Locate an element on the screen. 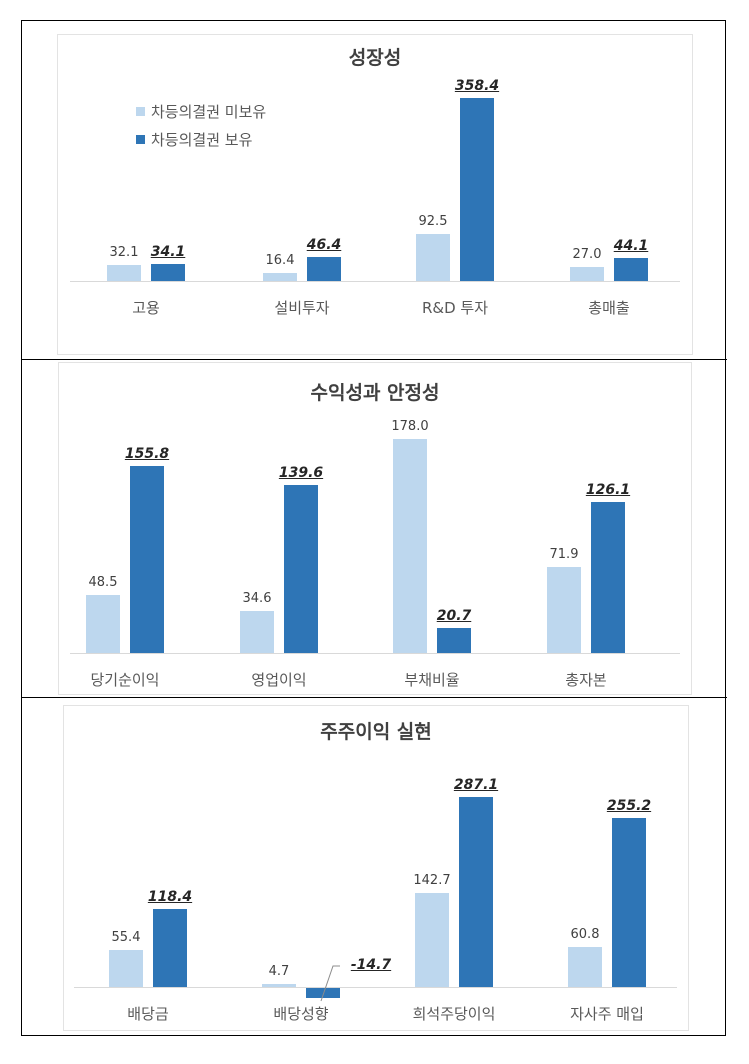 Image resolution: width=749 pixels, height=1064 pixels. legend-label: 차등의결권 보유 is located at coordinates (202, 139).